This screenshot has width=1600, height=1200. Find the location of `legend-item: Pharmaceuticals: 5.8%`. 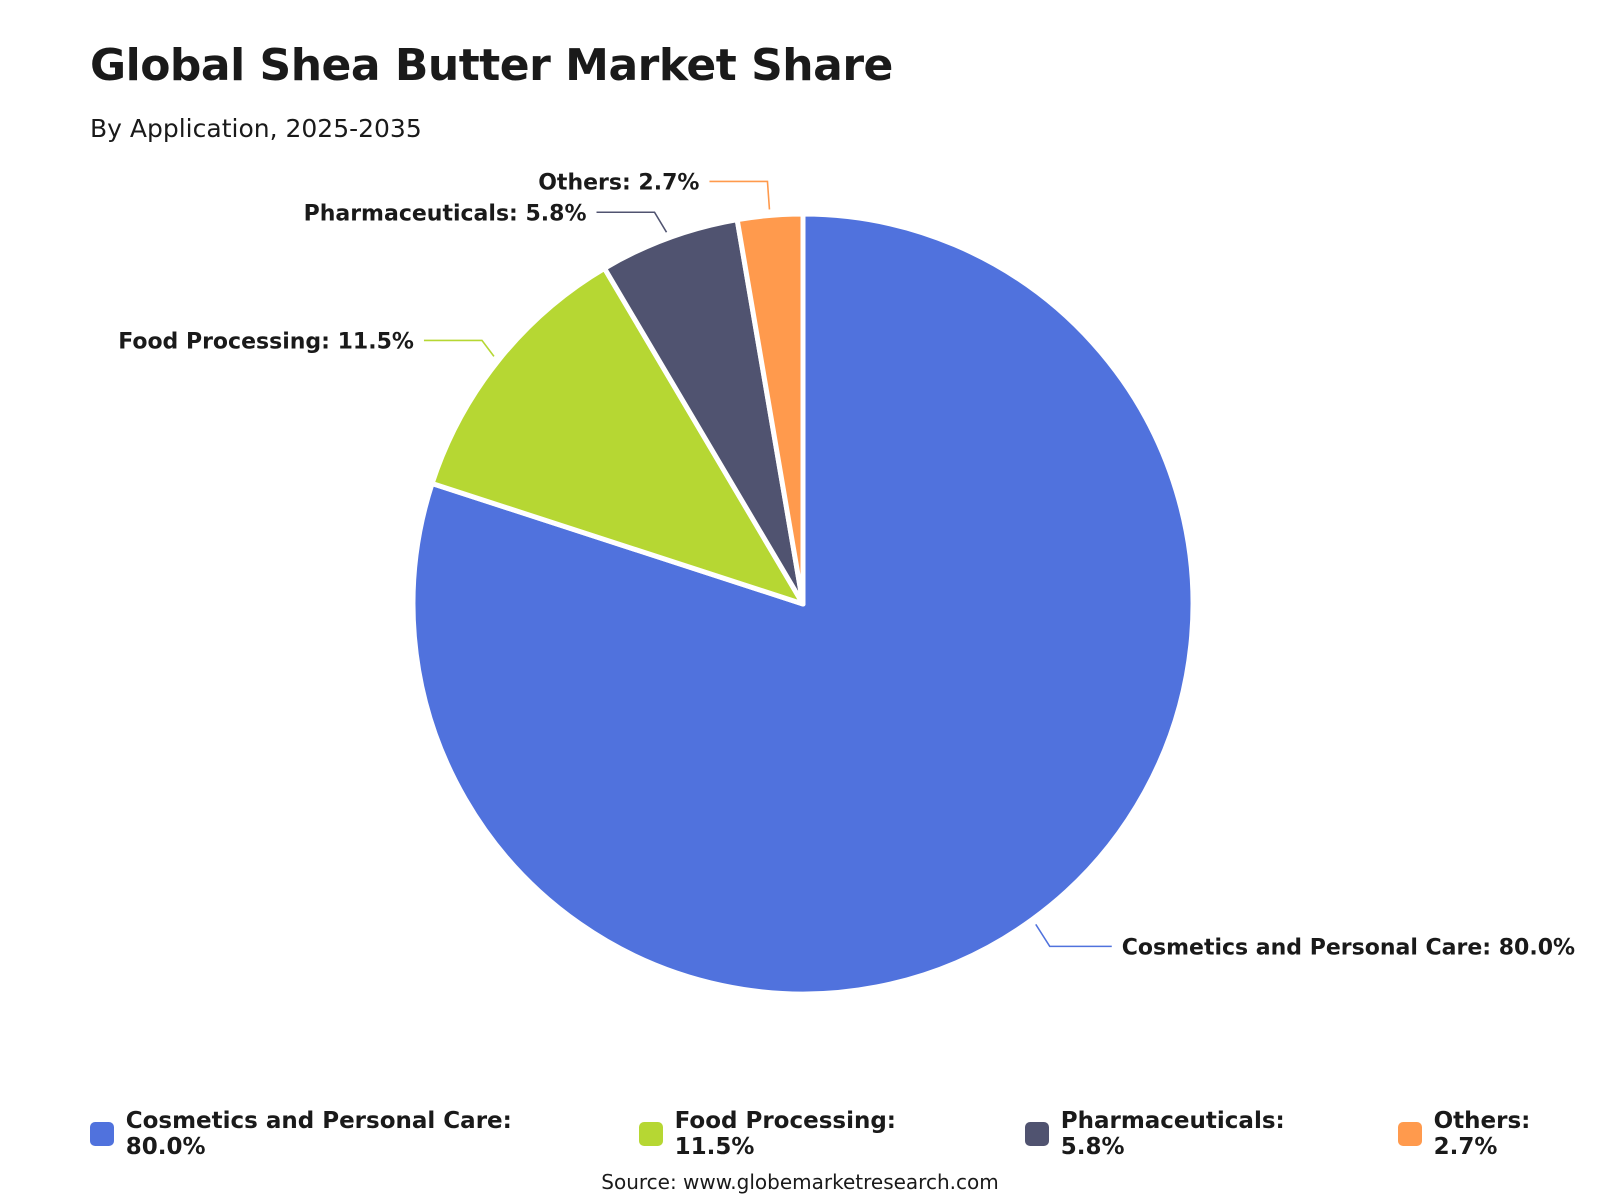

legend-item: Pharmaceuticals: 5.8% is located at coordinates (1189, 1134).